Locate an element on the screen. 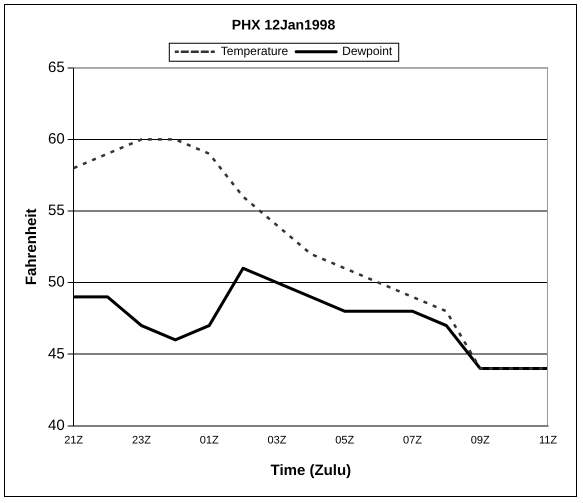 The height and width of the screenshot is (503, 583). x-tick-label: 09Z is located at coordinates (480, 440).